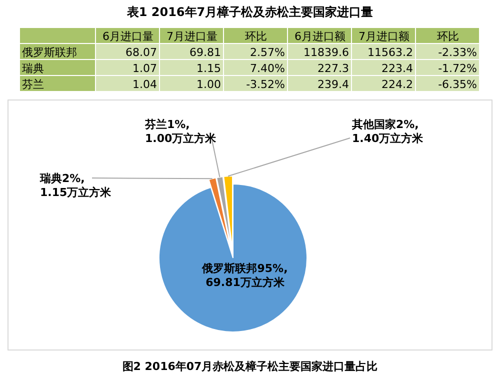  I want to click on text: 223.4, so click(397, 68).